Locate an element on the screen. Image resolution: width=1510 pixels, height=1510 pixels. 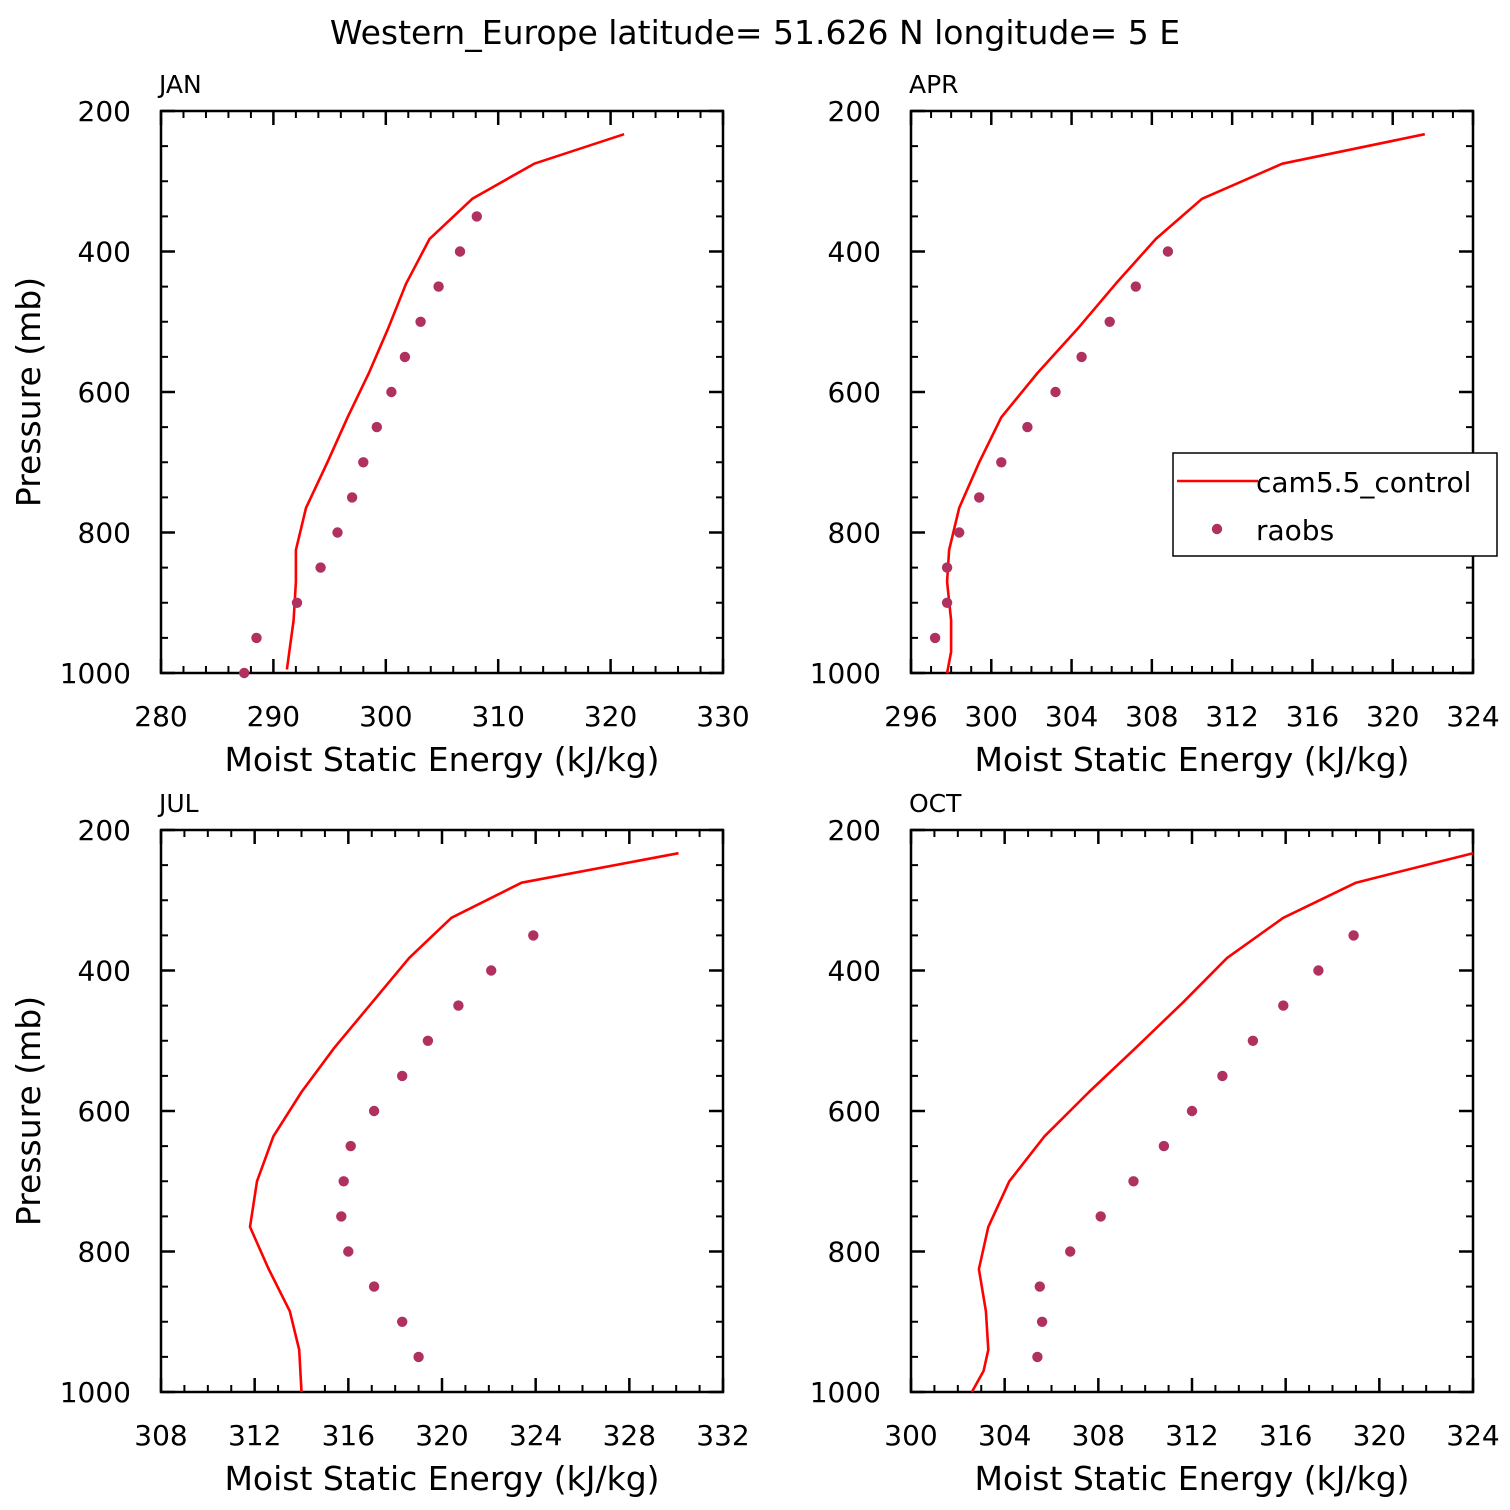
x-tick-label: 310 is located at coordinates (497, 716).